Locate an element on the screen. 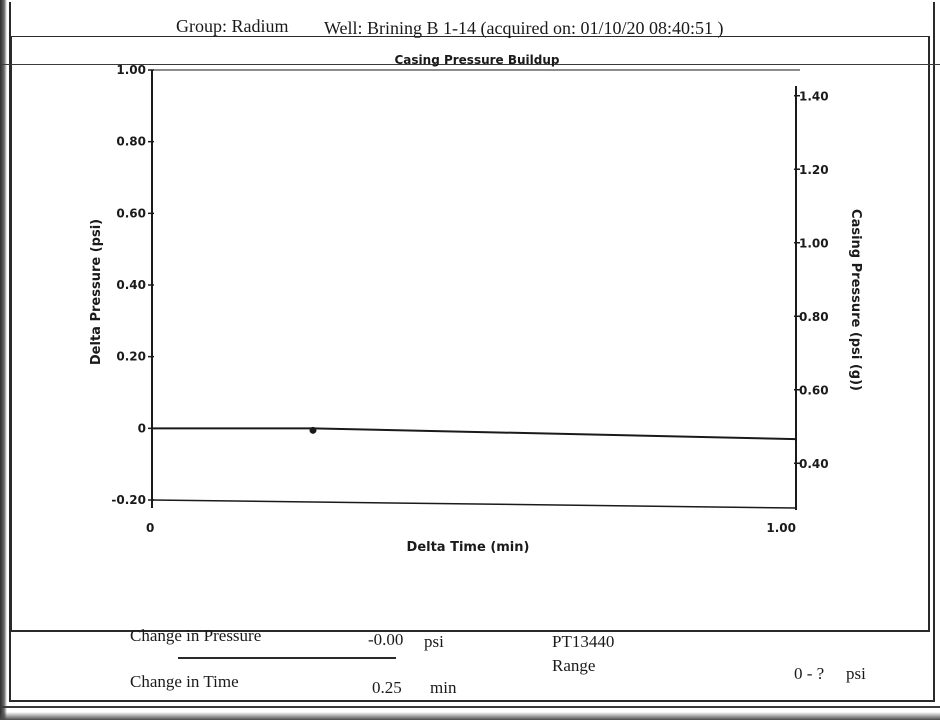 The width and height of the screenshot is (940, 720). y-tick-label: 0.80 is located at coordinates (131, 142).